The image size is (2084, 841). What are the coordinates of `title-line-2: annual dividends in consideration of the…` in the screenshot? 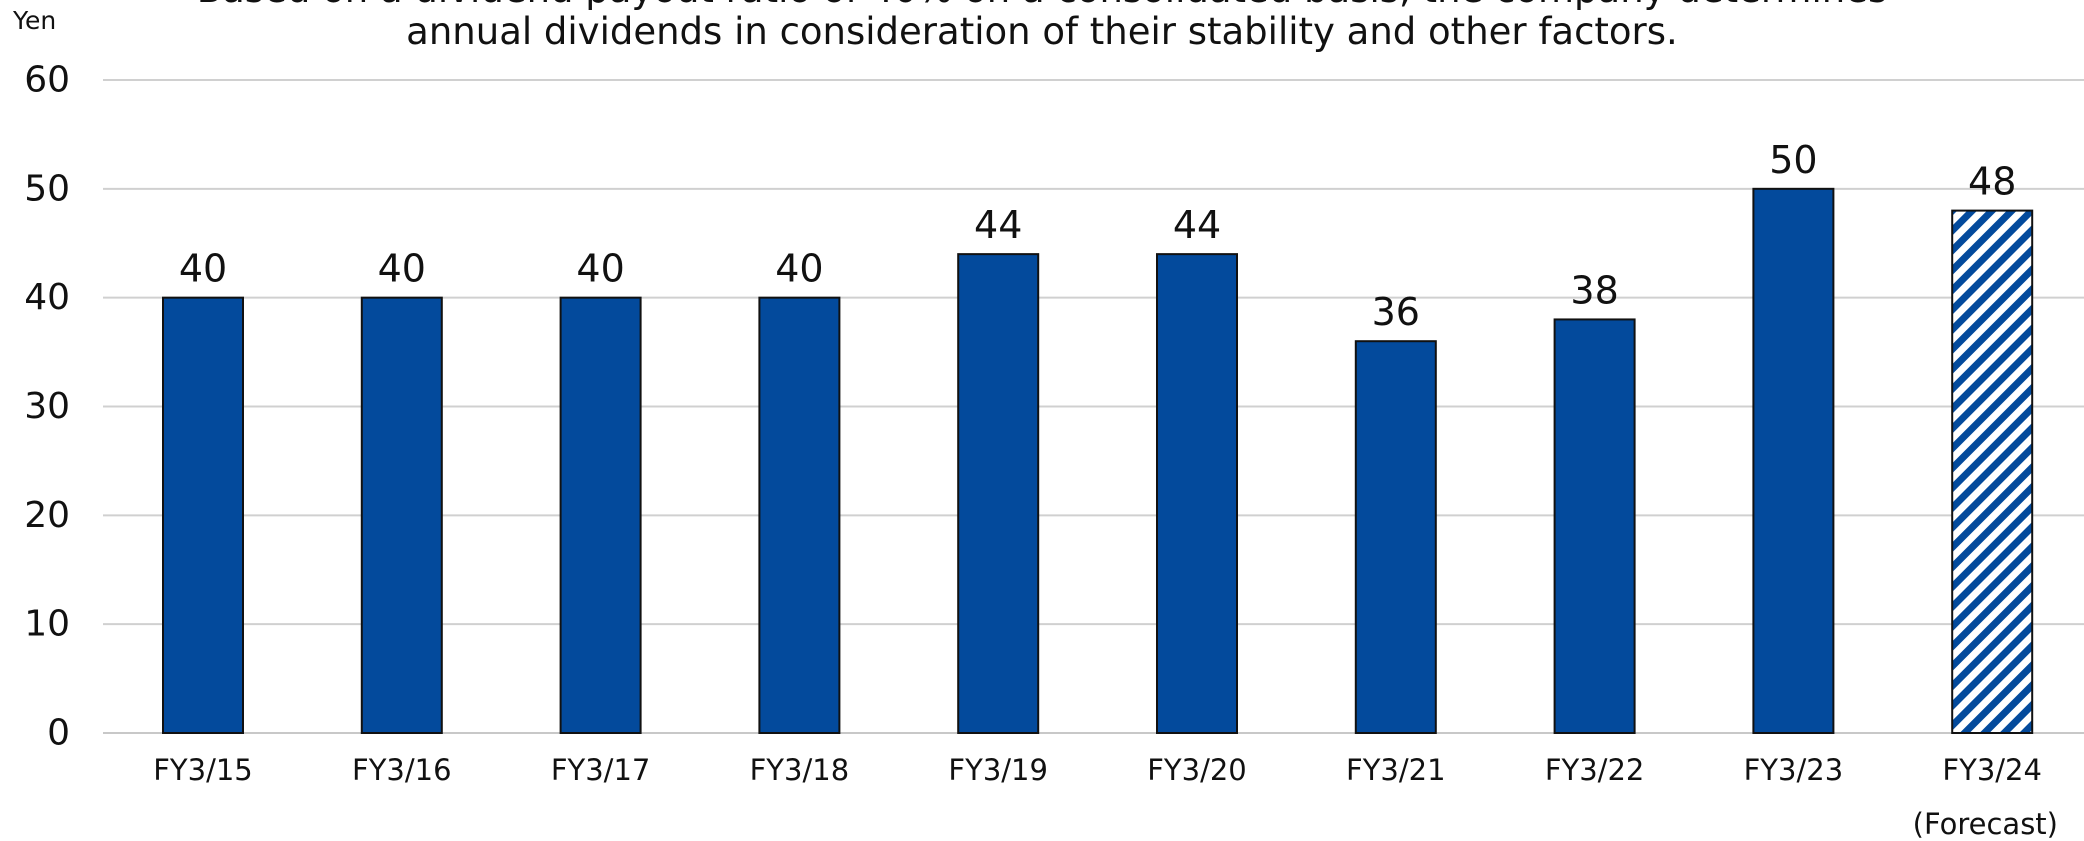 It's located at (1042, 31).